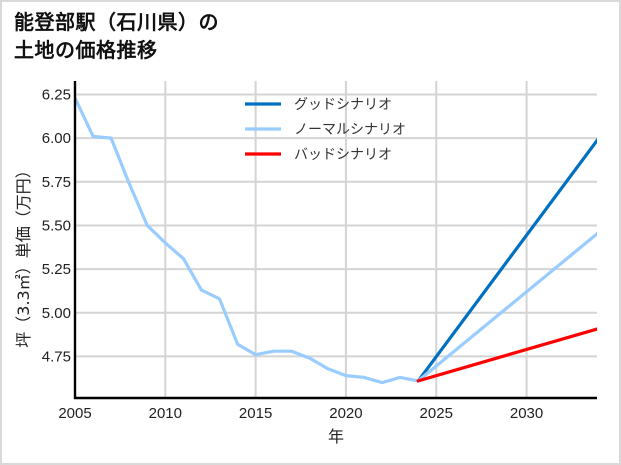  I want to click on chart-title-line1: 能登部駅（石川県）の, so click(116, 22).